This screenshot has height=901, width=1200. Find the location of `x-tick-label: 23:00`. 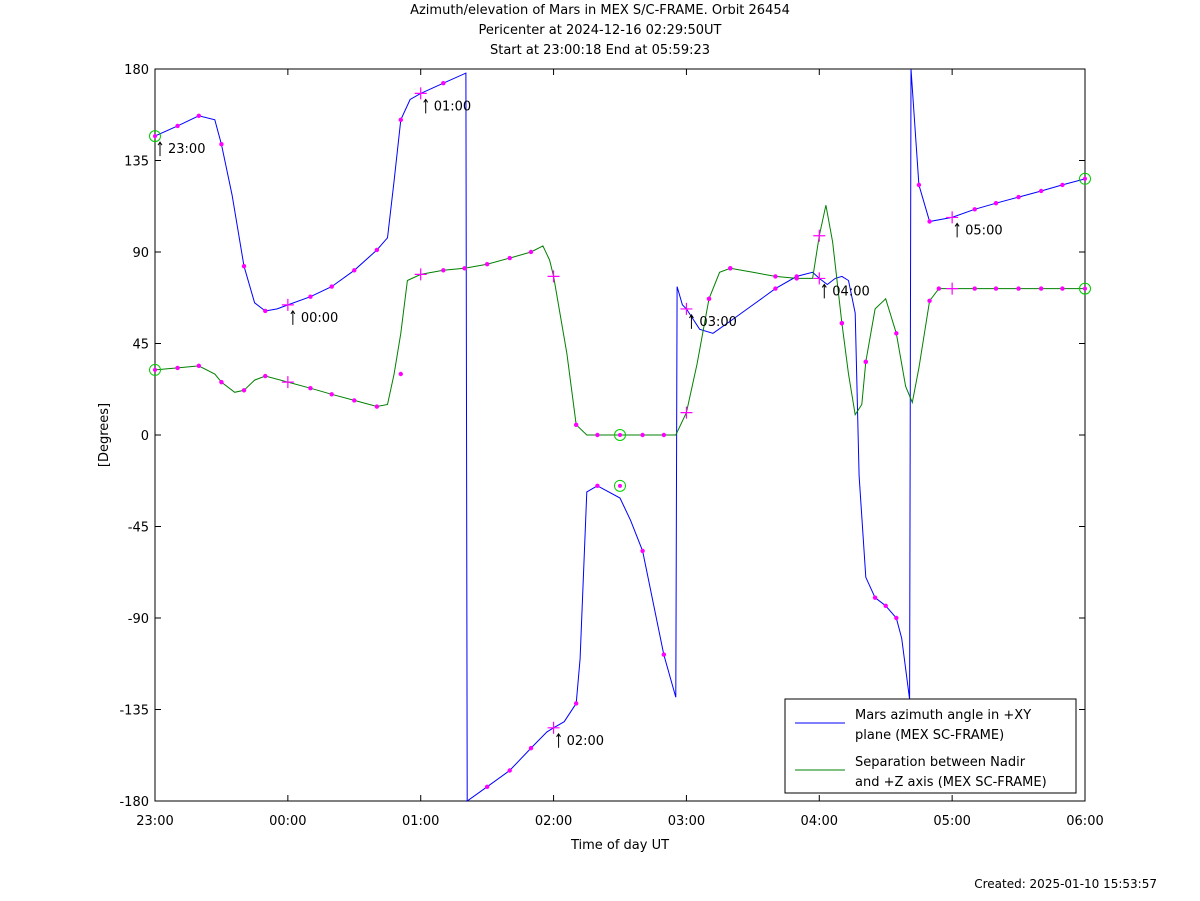

x-tick-label: 23:00 is located at coordinates (154, 821).